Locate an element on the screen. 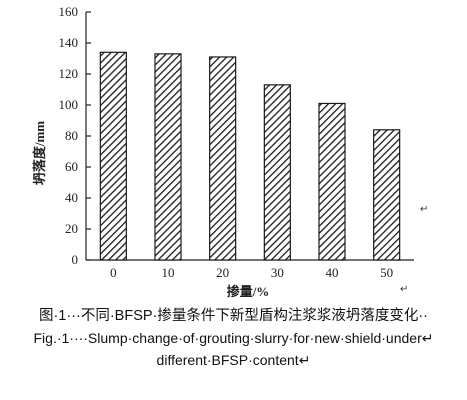  y-tick-label: 0 is located at coordinates (75, 259).